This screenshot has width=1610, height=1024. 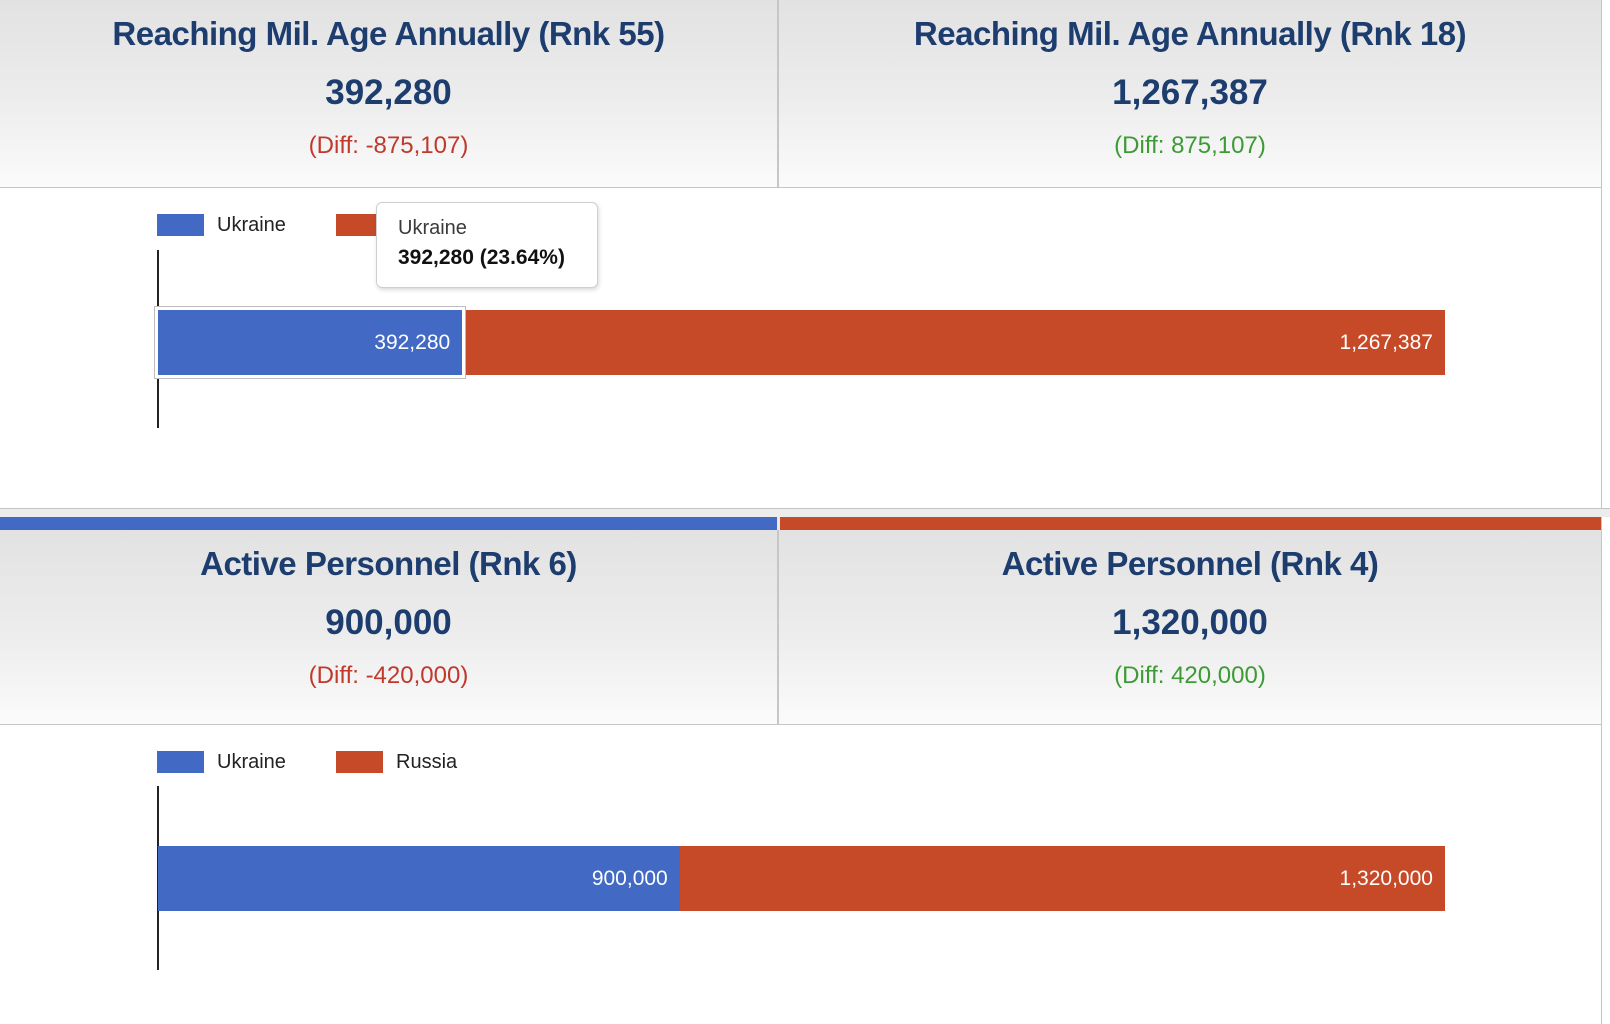 I want to click on stat-value: 900,000, so click(x=388, y=622).